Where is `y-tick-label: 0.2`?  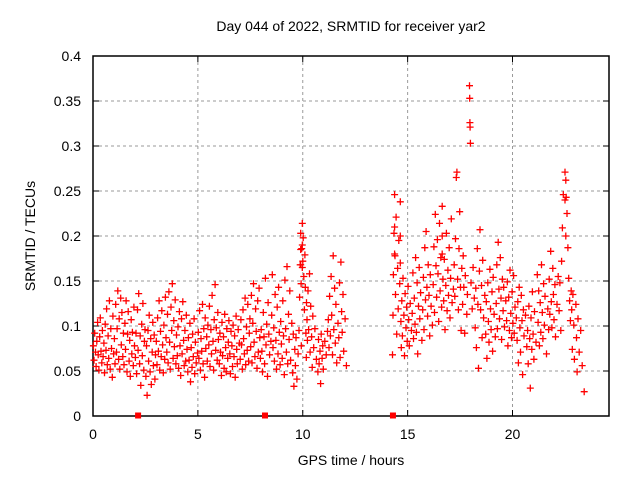 y-tick-label: 0.2 is located at coordinates (72, 236).